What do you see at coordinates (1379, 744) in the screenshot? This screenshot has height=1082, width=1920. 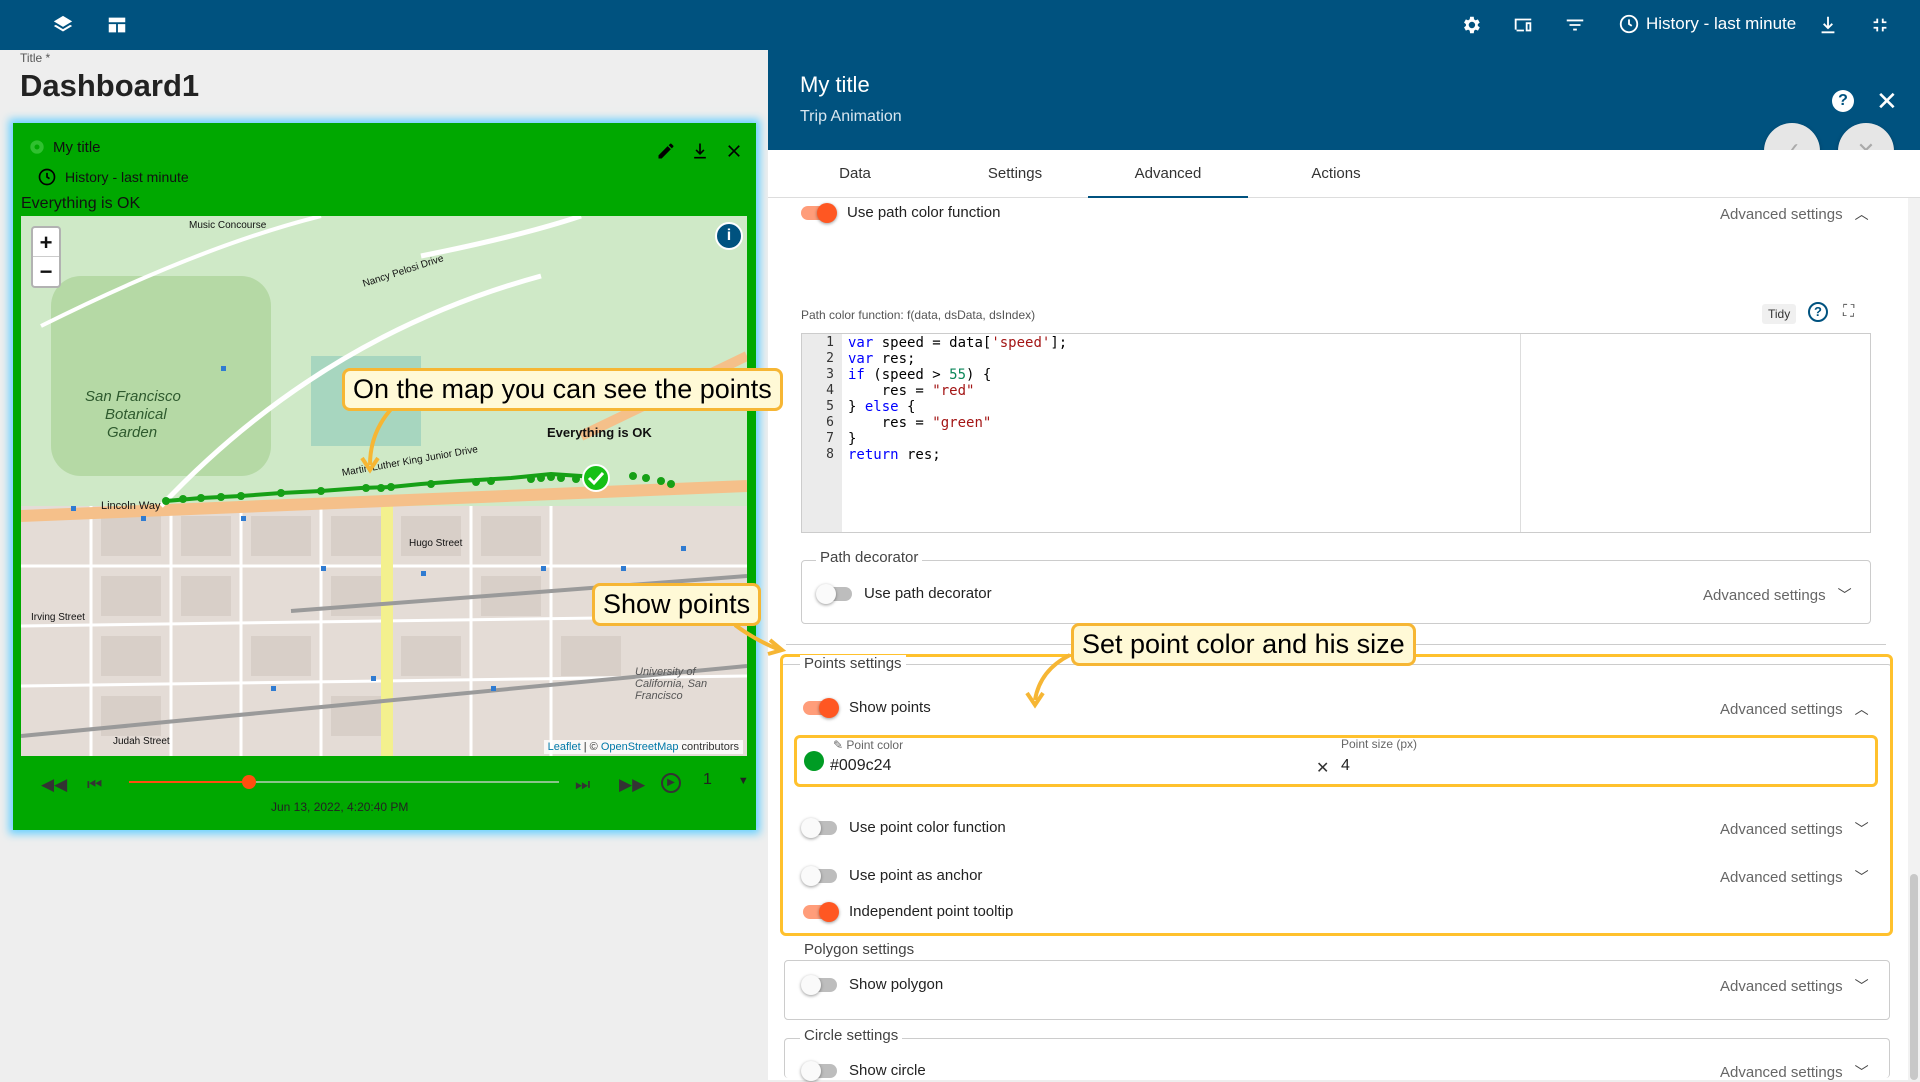 I see `point-size-label: Point size (px)` at bounding box center [1379, 744].